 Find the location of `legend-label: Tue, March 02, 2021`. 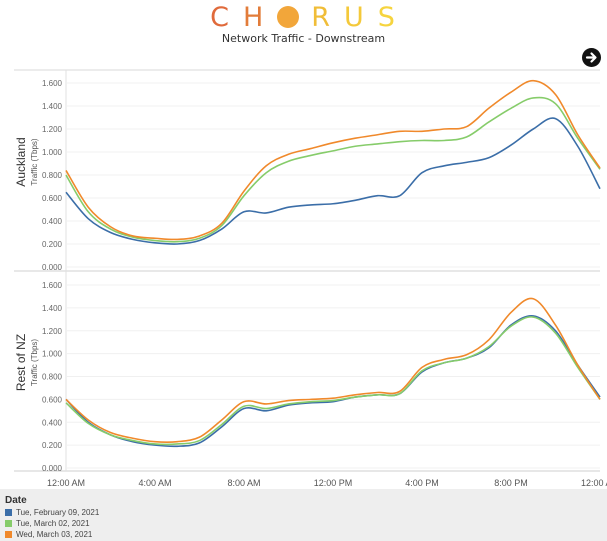

legend-label: Tue, March 02, 2021 is located at coordinates (53, 523).